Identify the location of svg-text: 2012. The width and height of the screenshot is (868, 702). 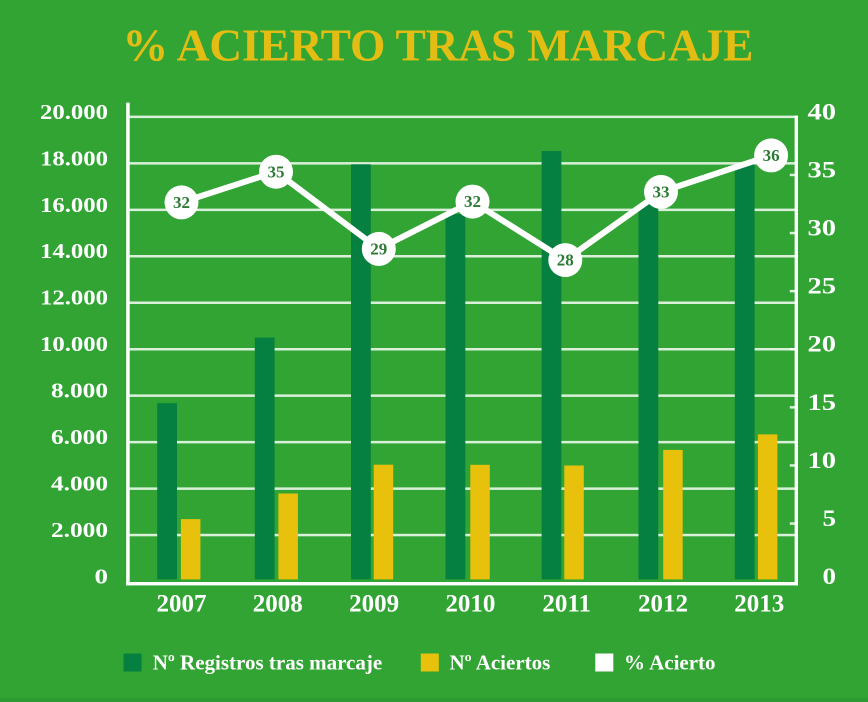
(663, 603).